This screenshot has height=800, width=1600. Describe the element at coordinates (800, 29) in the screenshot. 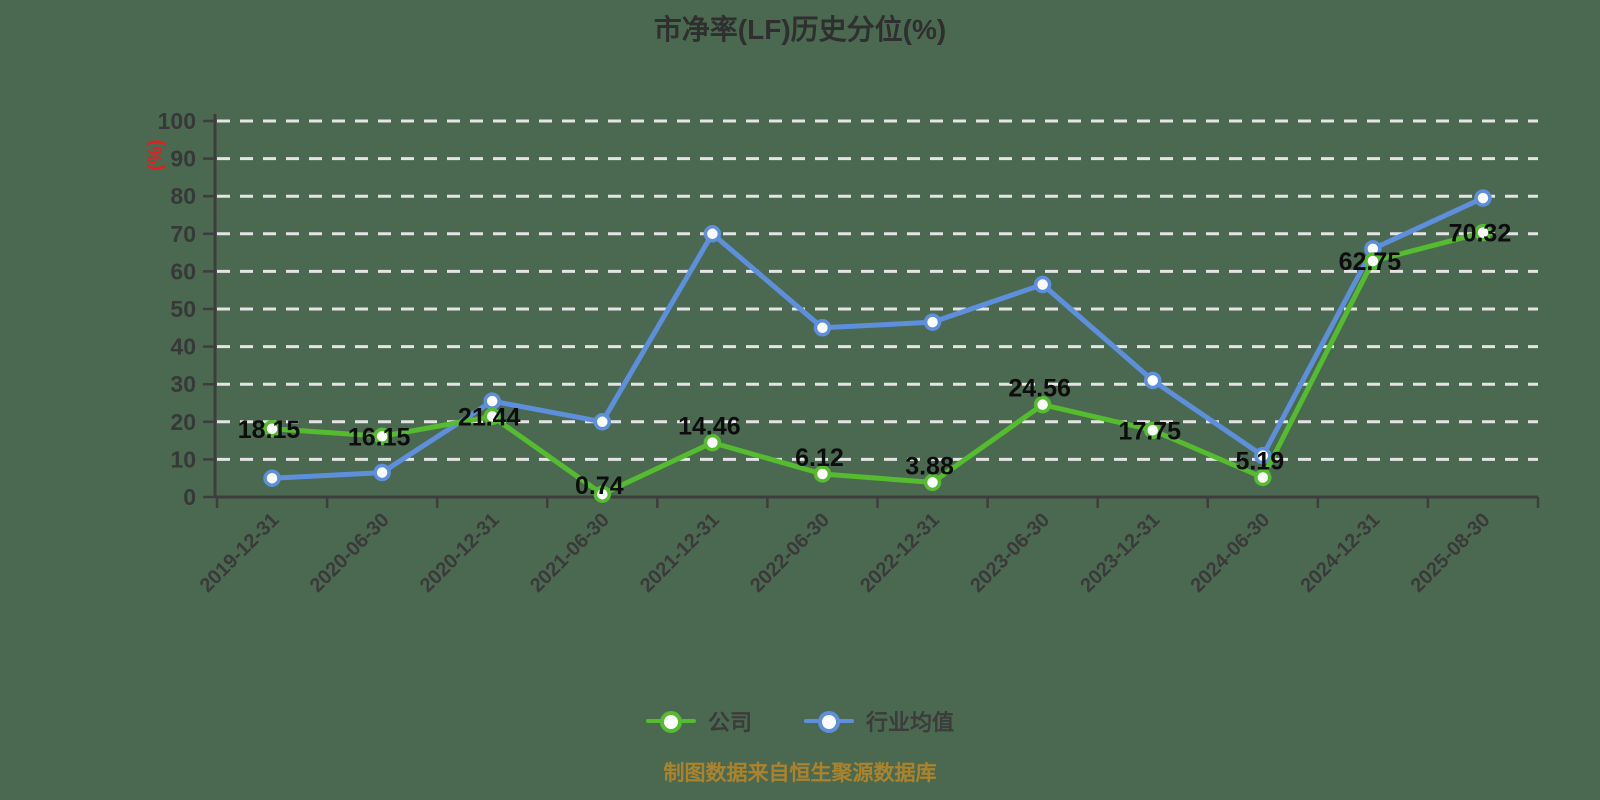

I see `chart-title: 市净率(LF)历史分位(%)` at that location.